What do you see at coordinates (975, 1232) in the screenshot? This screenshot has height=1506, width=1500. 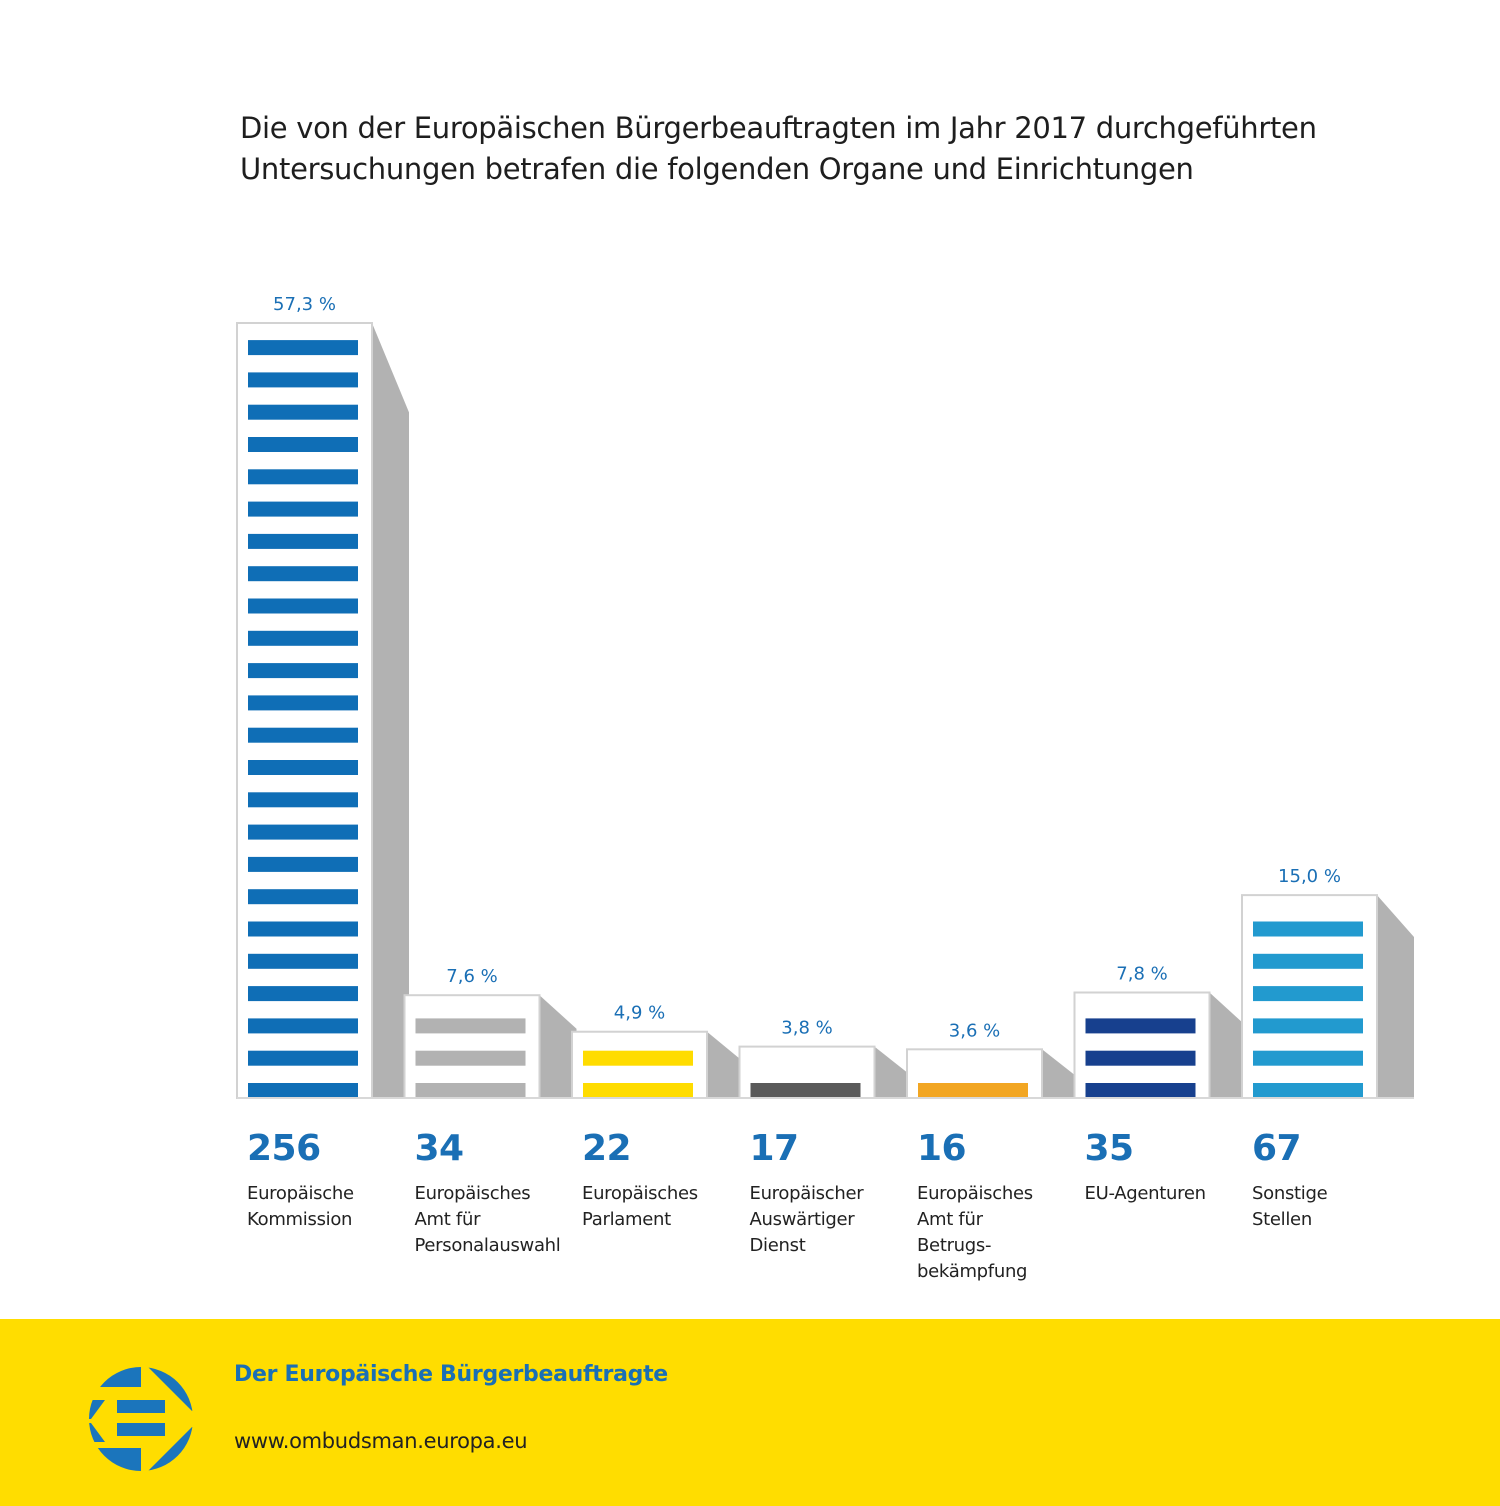 I see `category-tick-label: Europäisches Amt für Betrugs- bekämpfung` at bounding box center [975, 1232].